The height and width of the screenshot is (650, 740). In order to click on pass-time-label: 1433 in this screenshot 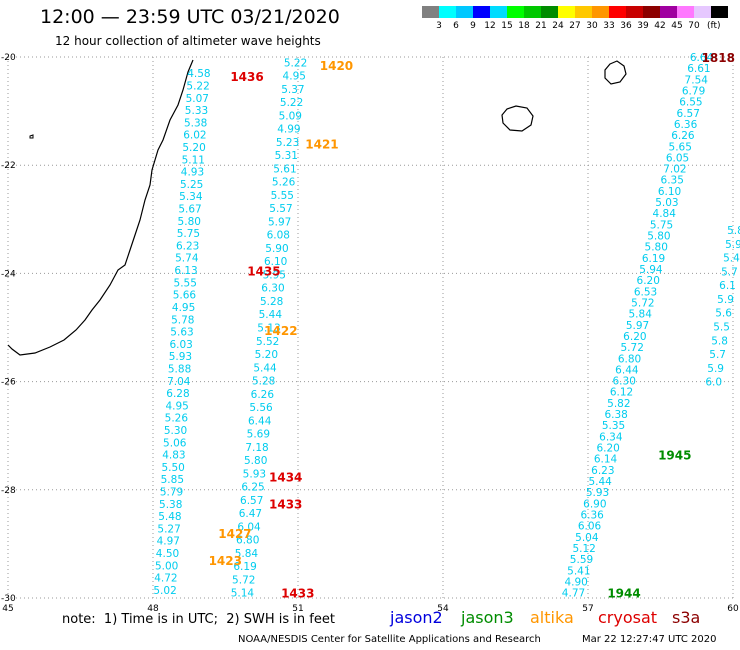, I will do `click(285, 504)`.